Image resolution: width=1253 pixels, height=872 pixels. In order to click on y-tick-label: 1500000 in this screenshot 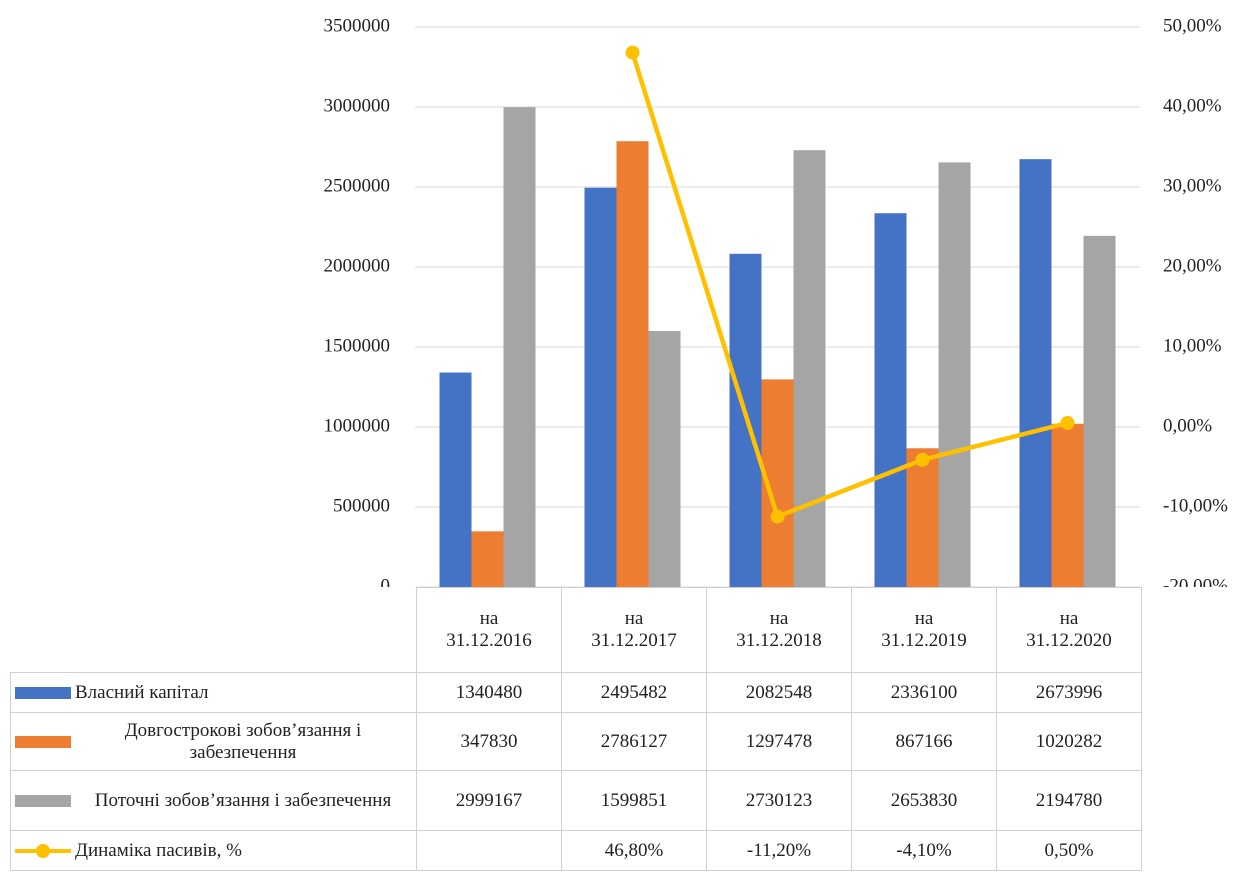, I will do `click(357, 345)`.